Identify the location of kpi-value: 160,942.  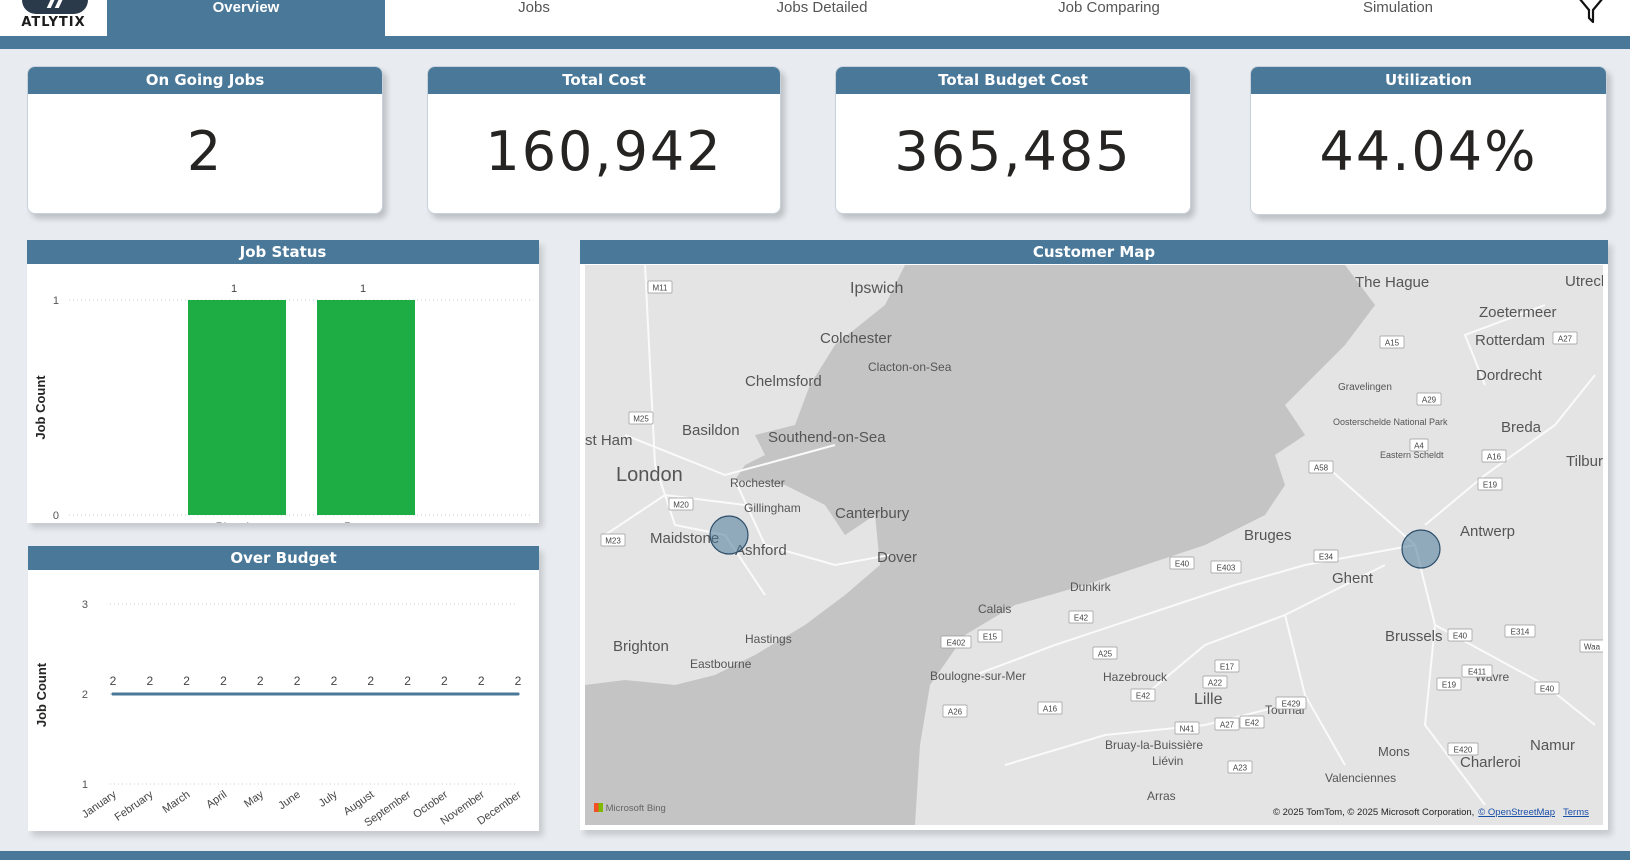
(604, 151).